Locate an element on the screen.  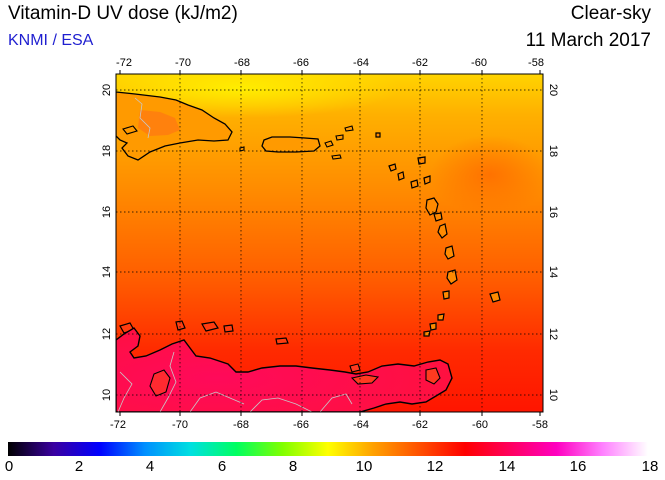
colorbar-label: 4 is located at coordinates (150, 466).